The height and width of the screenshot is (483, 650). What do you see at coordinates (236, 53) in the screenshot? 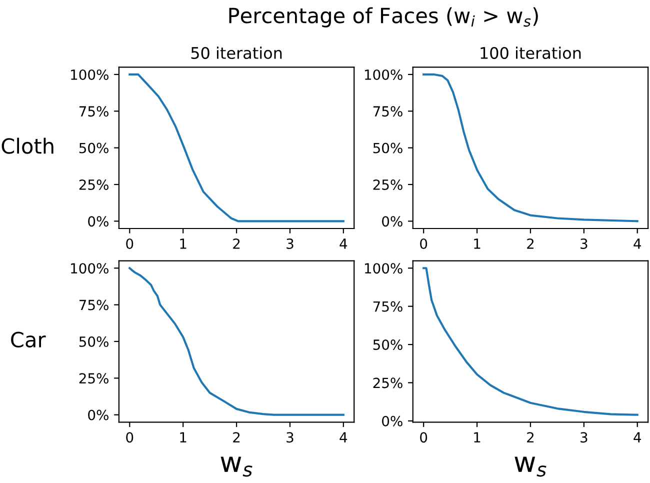
I see `chart-title: 50 iteration` at bounding box center [236, 53].